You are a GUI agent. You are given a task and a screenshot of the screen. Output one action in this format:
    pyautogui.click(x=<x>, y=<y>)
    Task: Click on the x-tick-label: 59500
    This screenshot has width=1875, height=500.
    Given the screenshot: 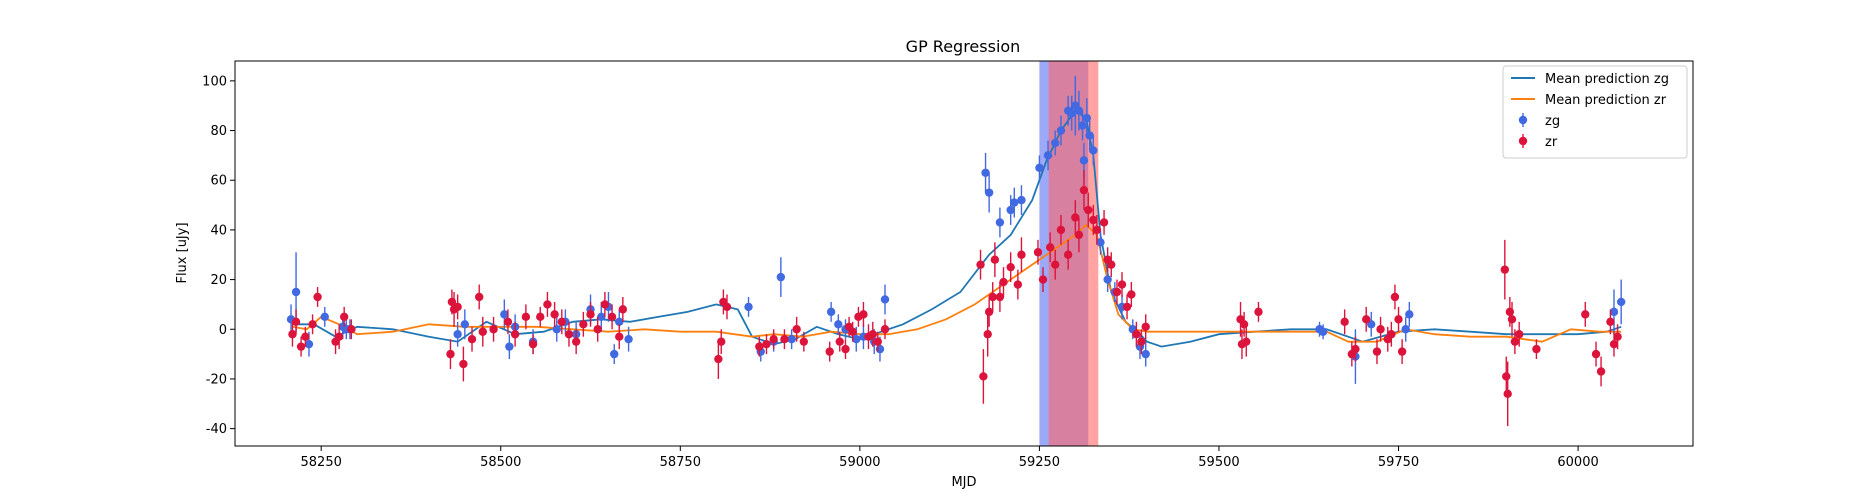 What is the action you would take?
    pyautogui.click(x=1218, y=462)
    